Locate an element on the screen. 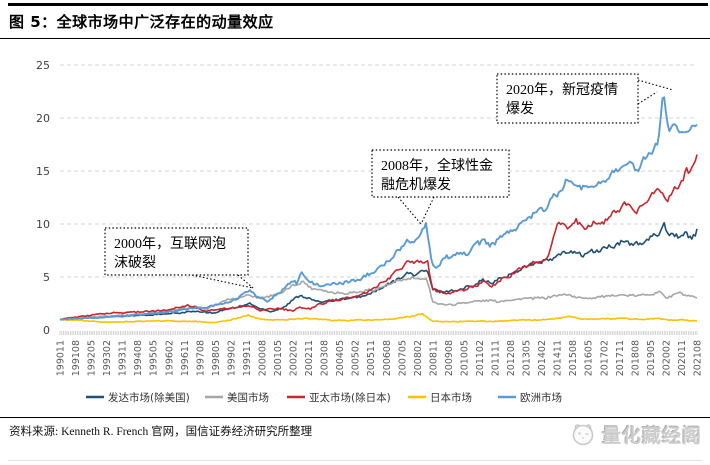 The height and width of the screenshot is (465, 710). source-note: 资料来源: Kenneth R. French 官网，国信证券经济研究所整理 is located at coordinates (161, 432).